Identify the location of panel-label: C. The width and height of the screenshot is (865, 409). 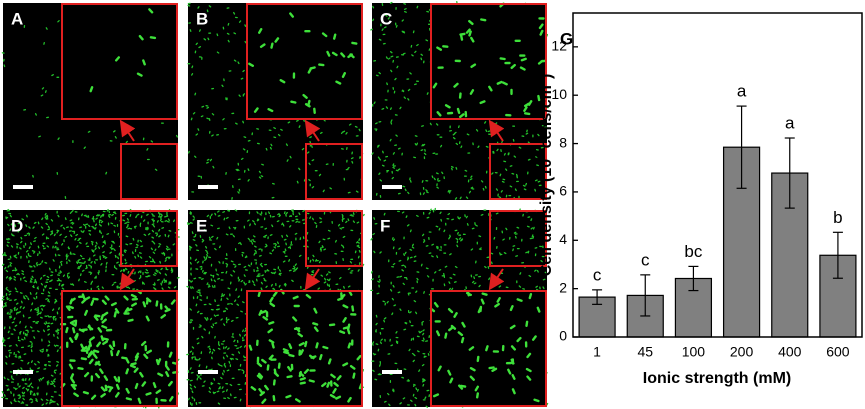
(386, 18).